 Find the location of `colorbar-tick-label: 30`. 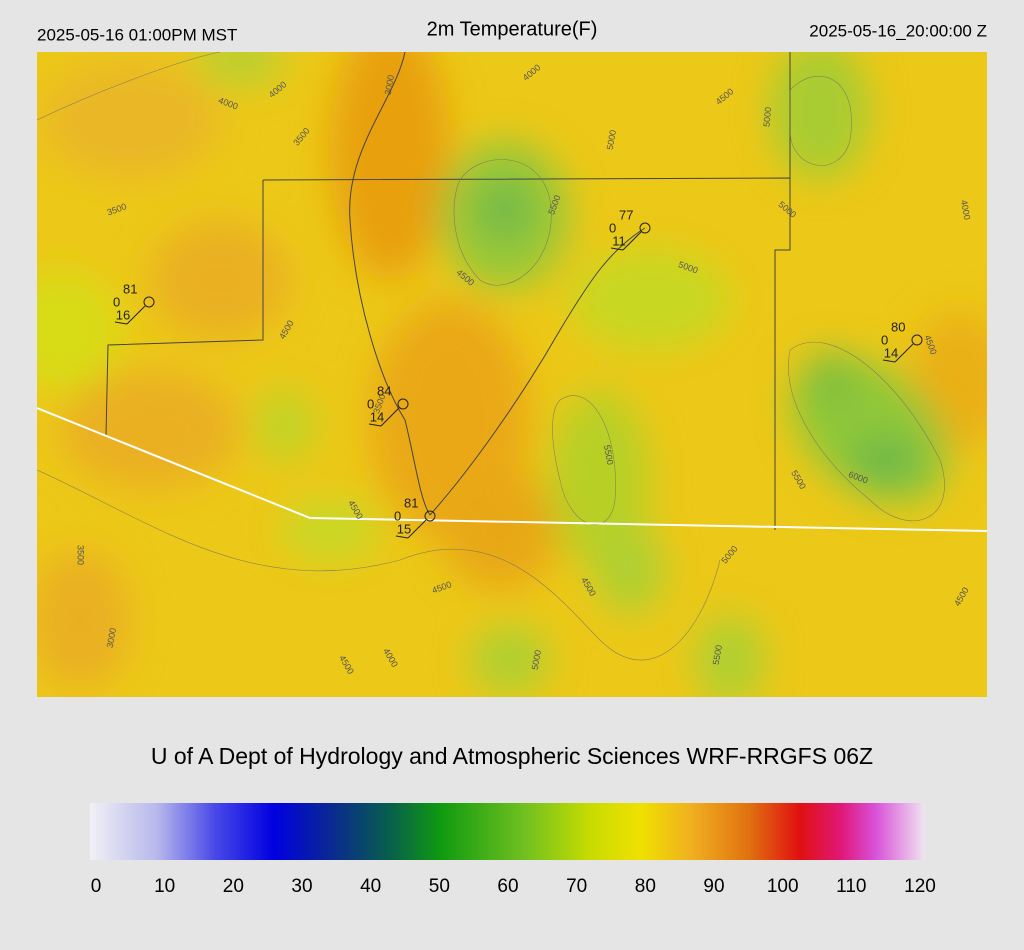

colorbar-tick-label: 30 is located at coordinates (301, 886).